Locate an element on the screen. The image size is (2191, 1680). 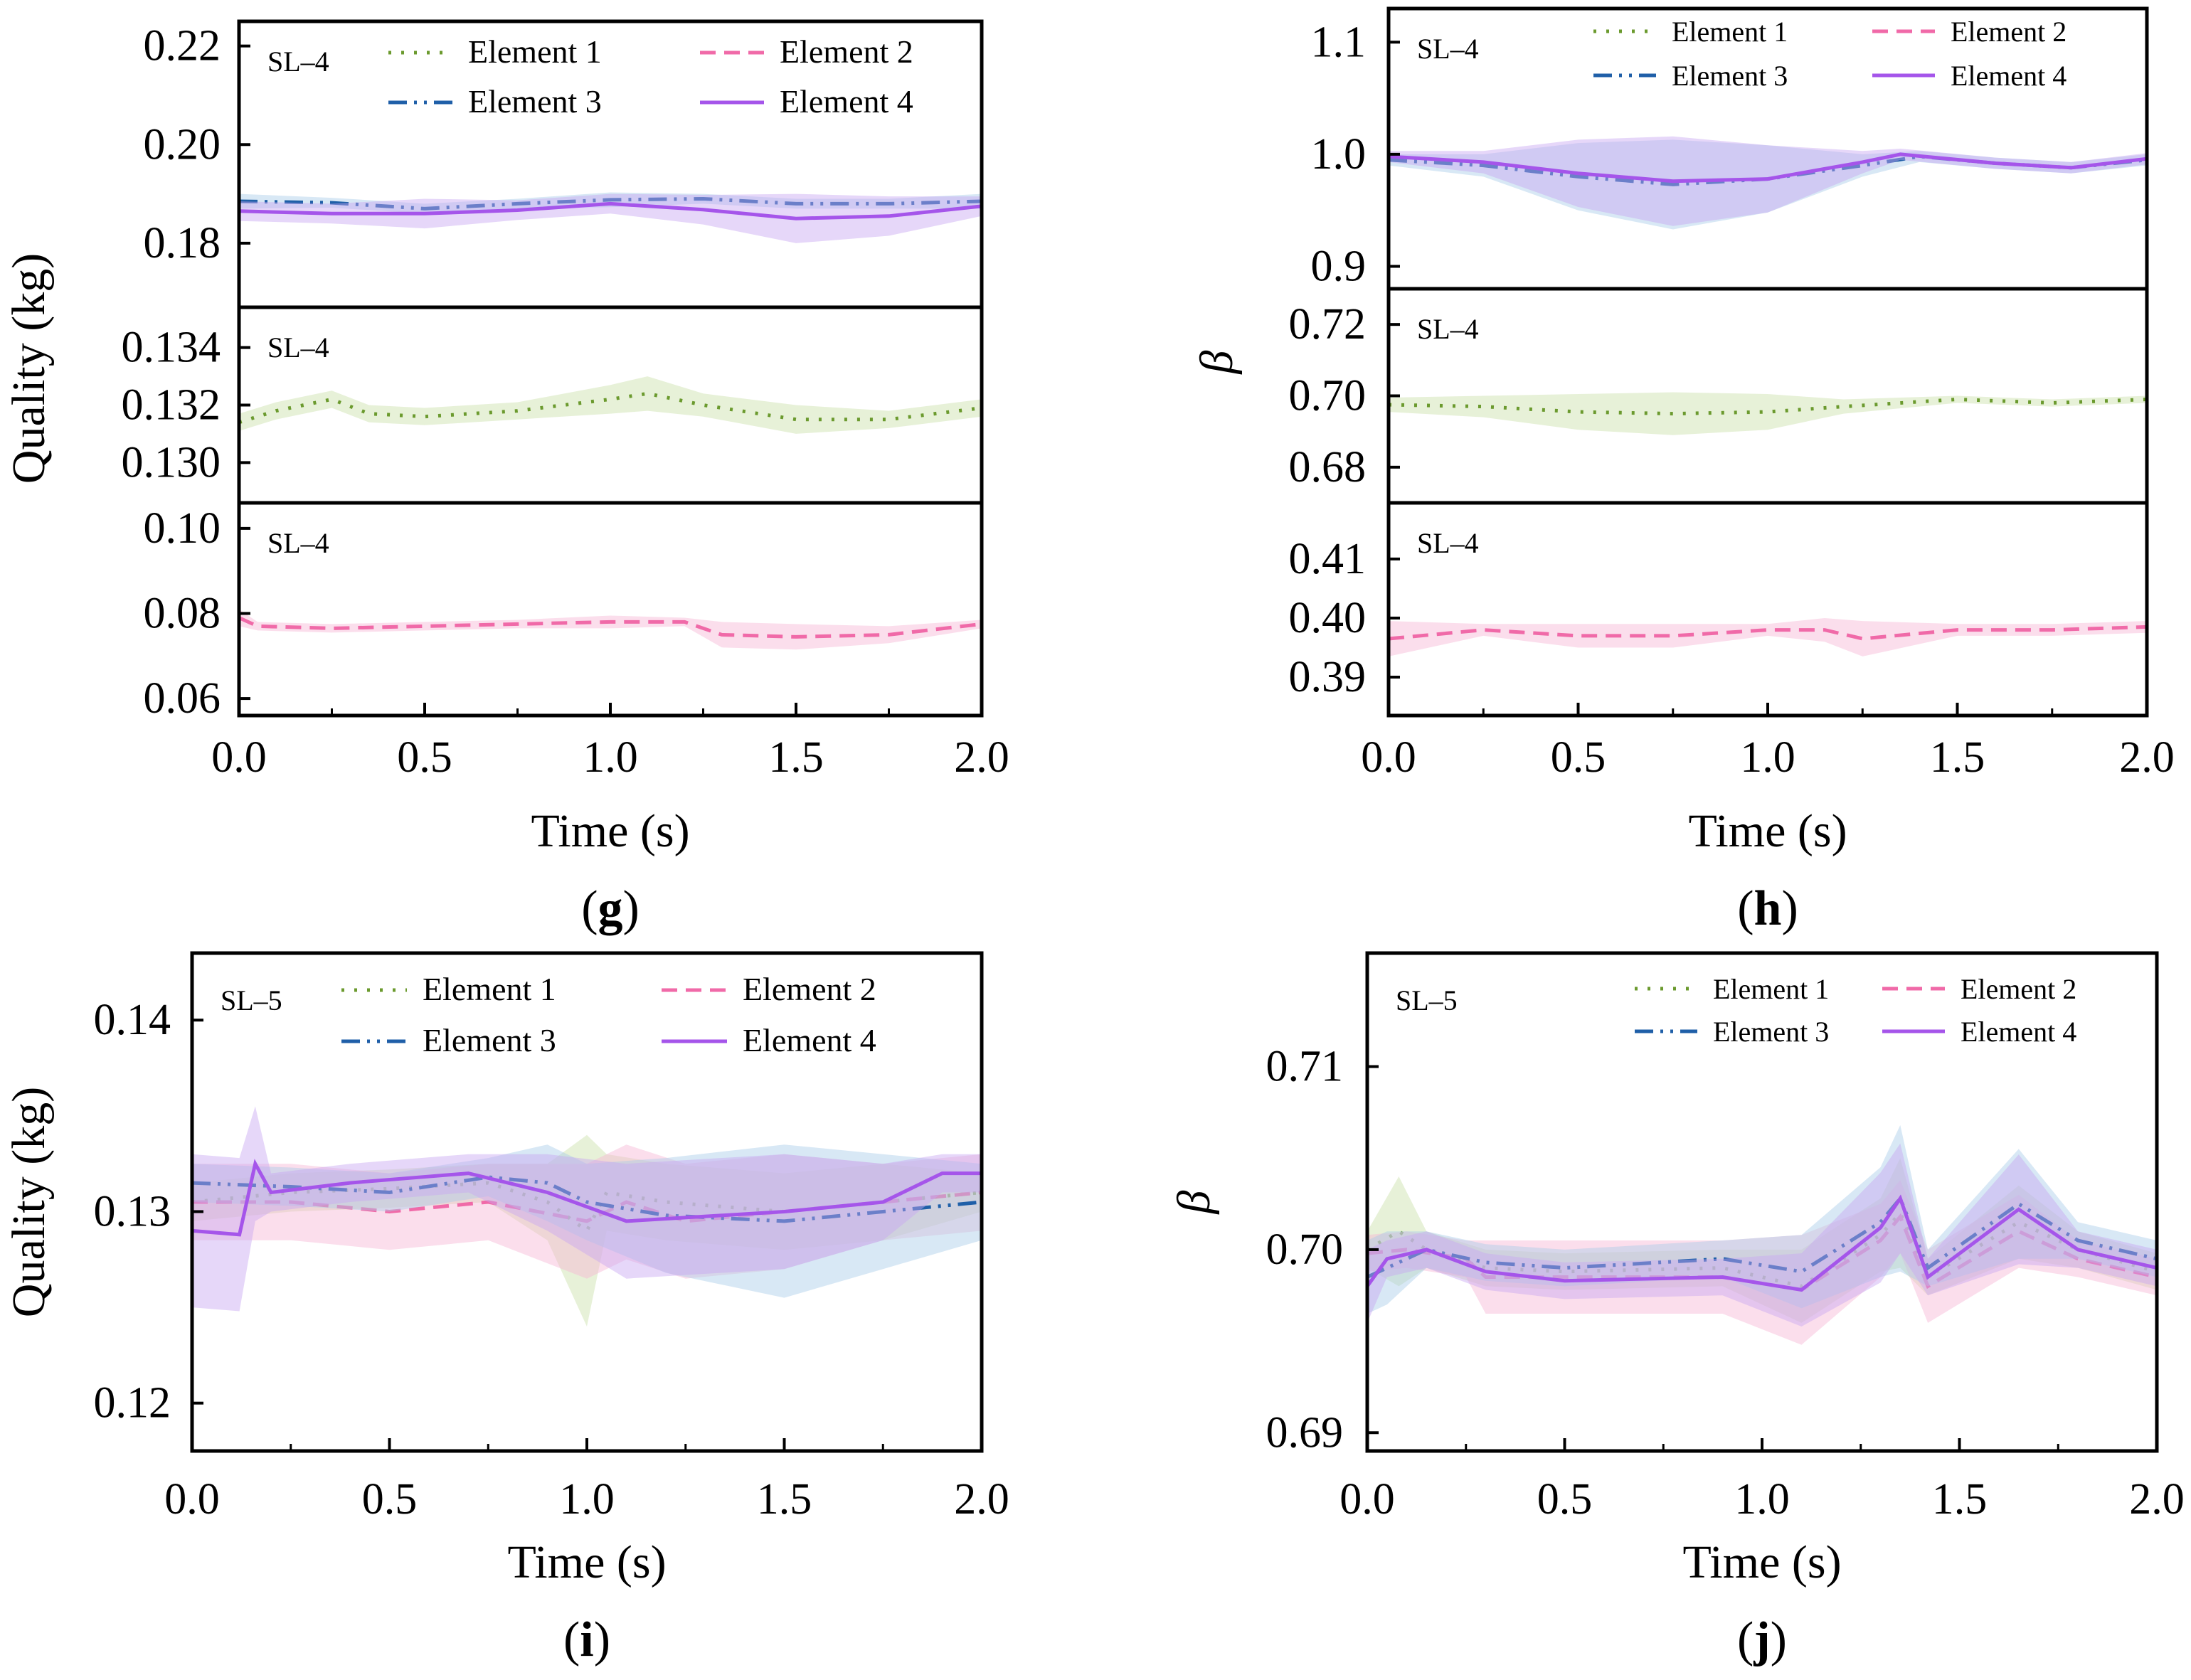
y-tick-label: 1.0 is located at coordinates (1339, 154).